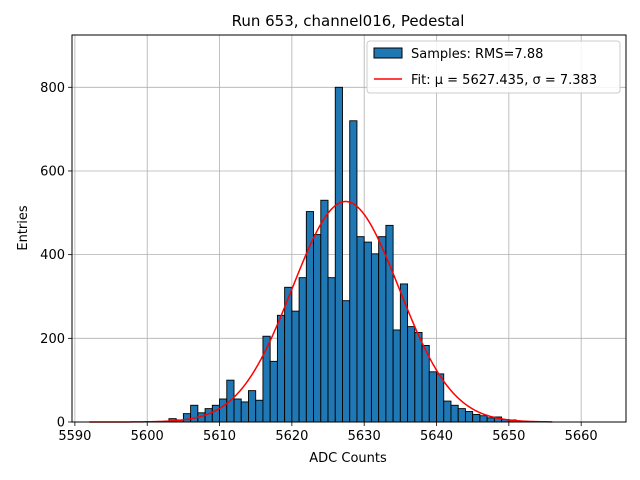  Describe the element at coordinates (74, 436) in the screenshot. I see `x-tick-label: 5590` at that location.